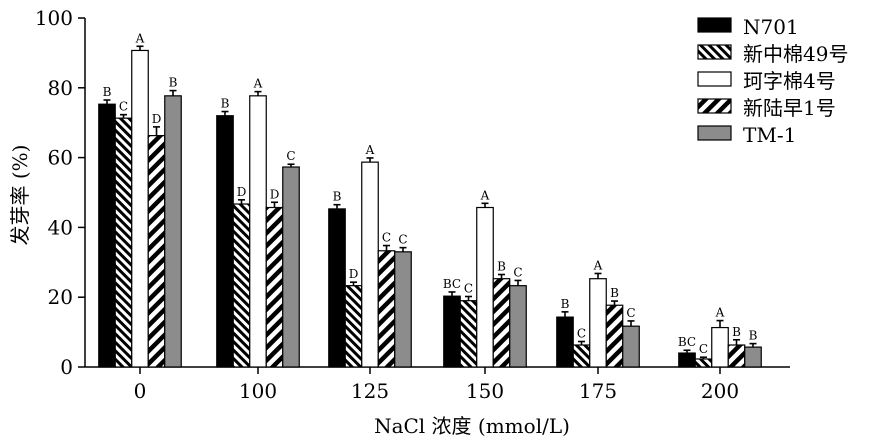  Describe the element at coordinates (769, 135) in the screenshot. I see `legend-label: TM-1` at that location.